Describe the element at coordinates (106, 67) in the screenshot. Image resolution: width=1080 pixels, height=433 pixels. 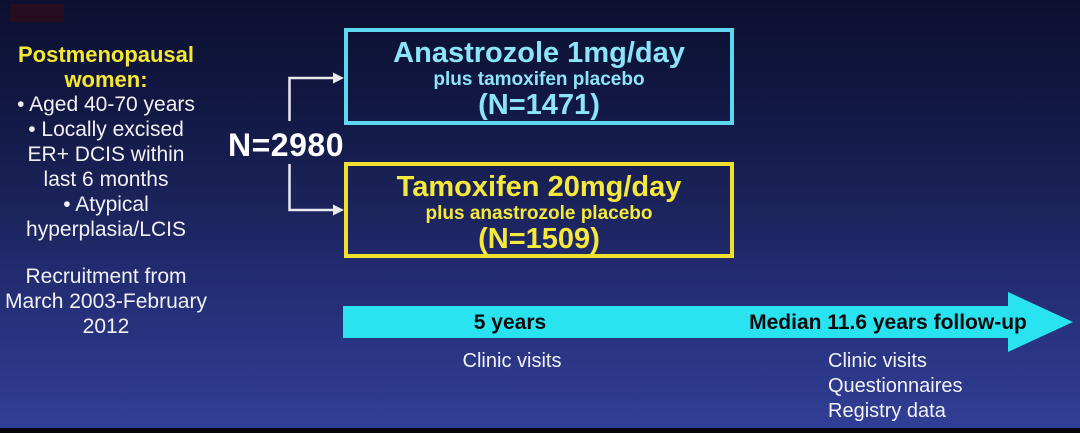
I see `eligibility-title: Postmenopausal women:` at that location.